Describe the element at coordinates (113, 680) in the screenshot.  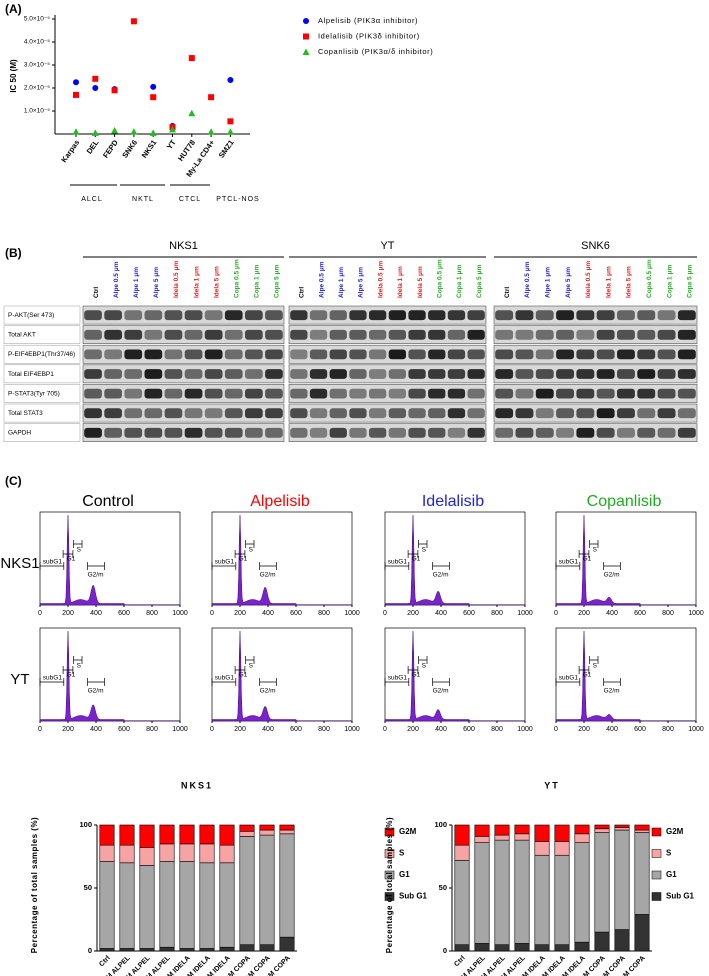
I see `histogram-panel: 0 200 400 600 800 1000 subG1 G1S G2/m` at that location.